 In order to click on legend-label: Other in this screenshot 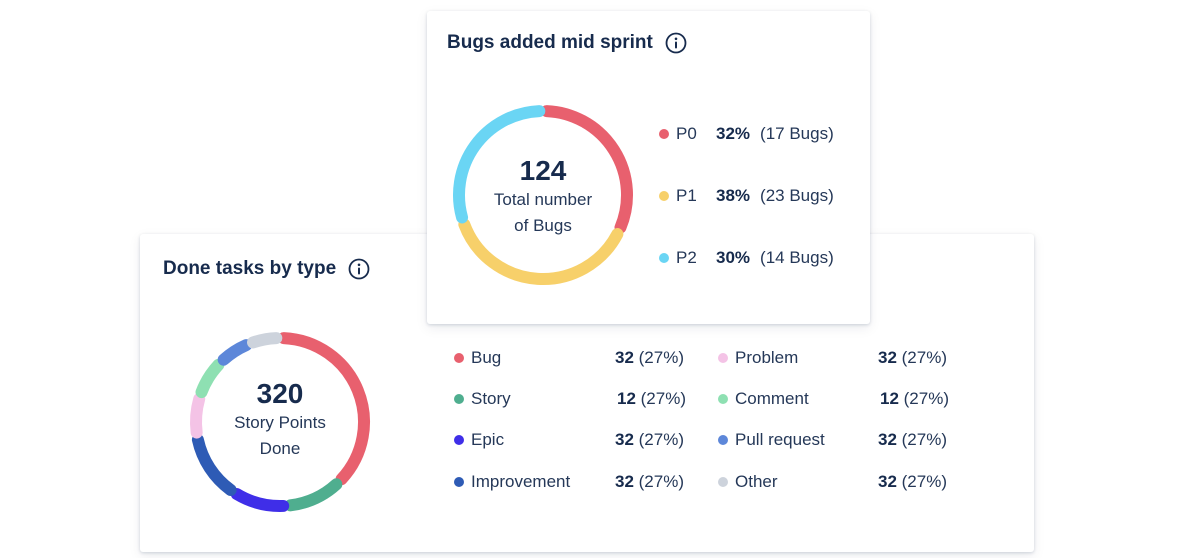, I will do `click(756, 481)`.